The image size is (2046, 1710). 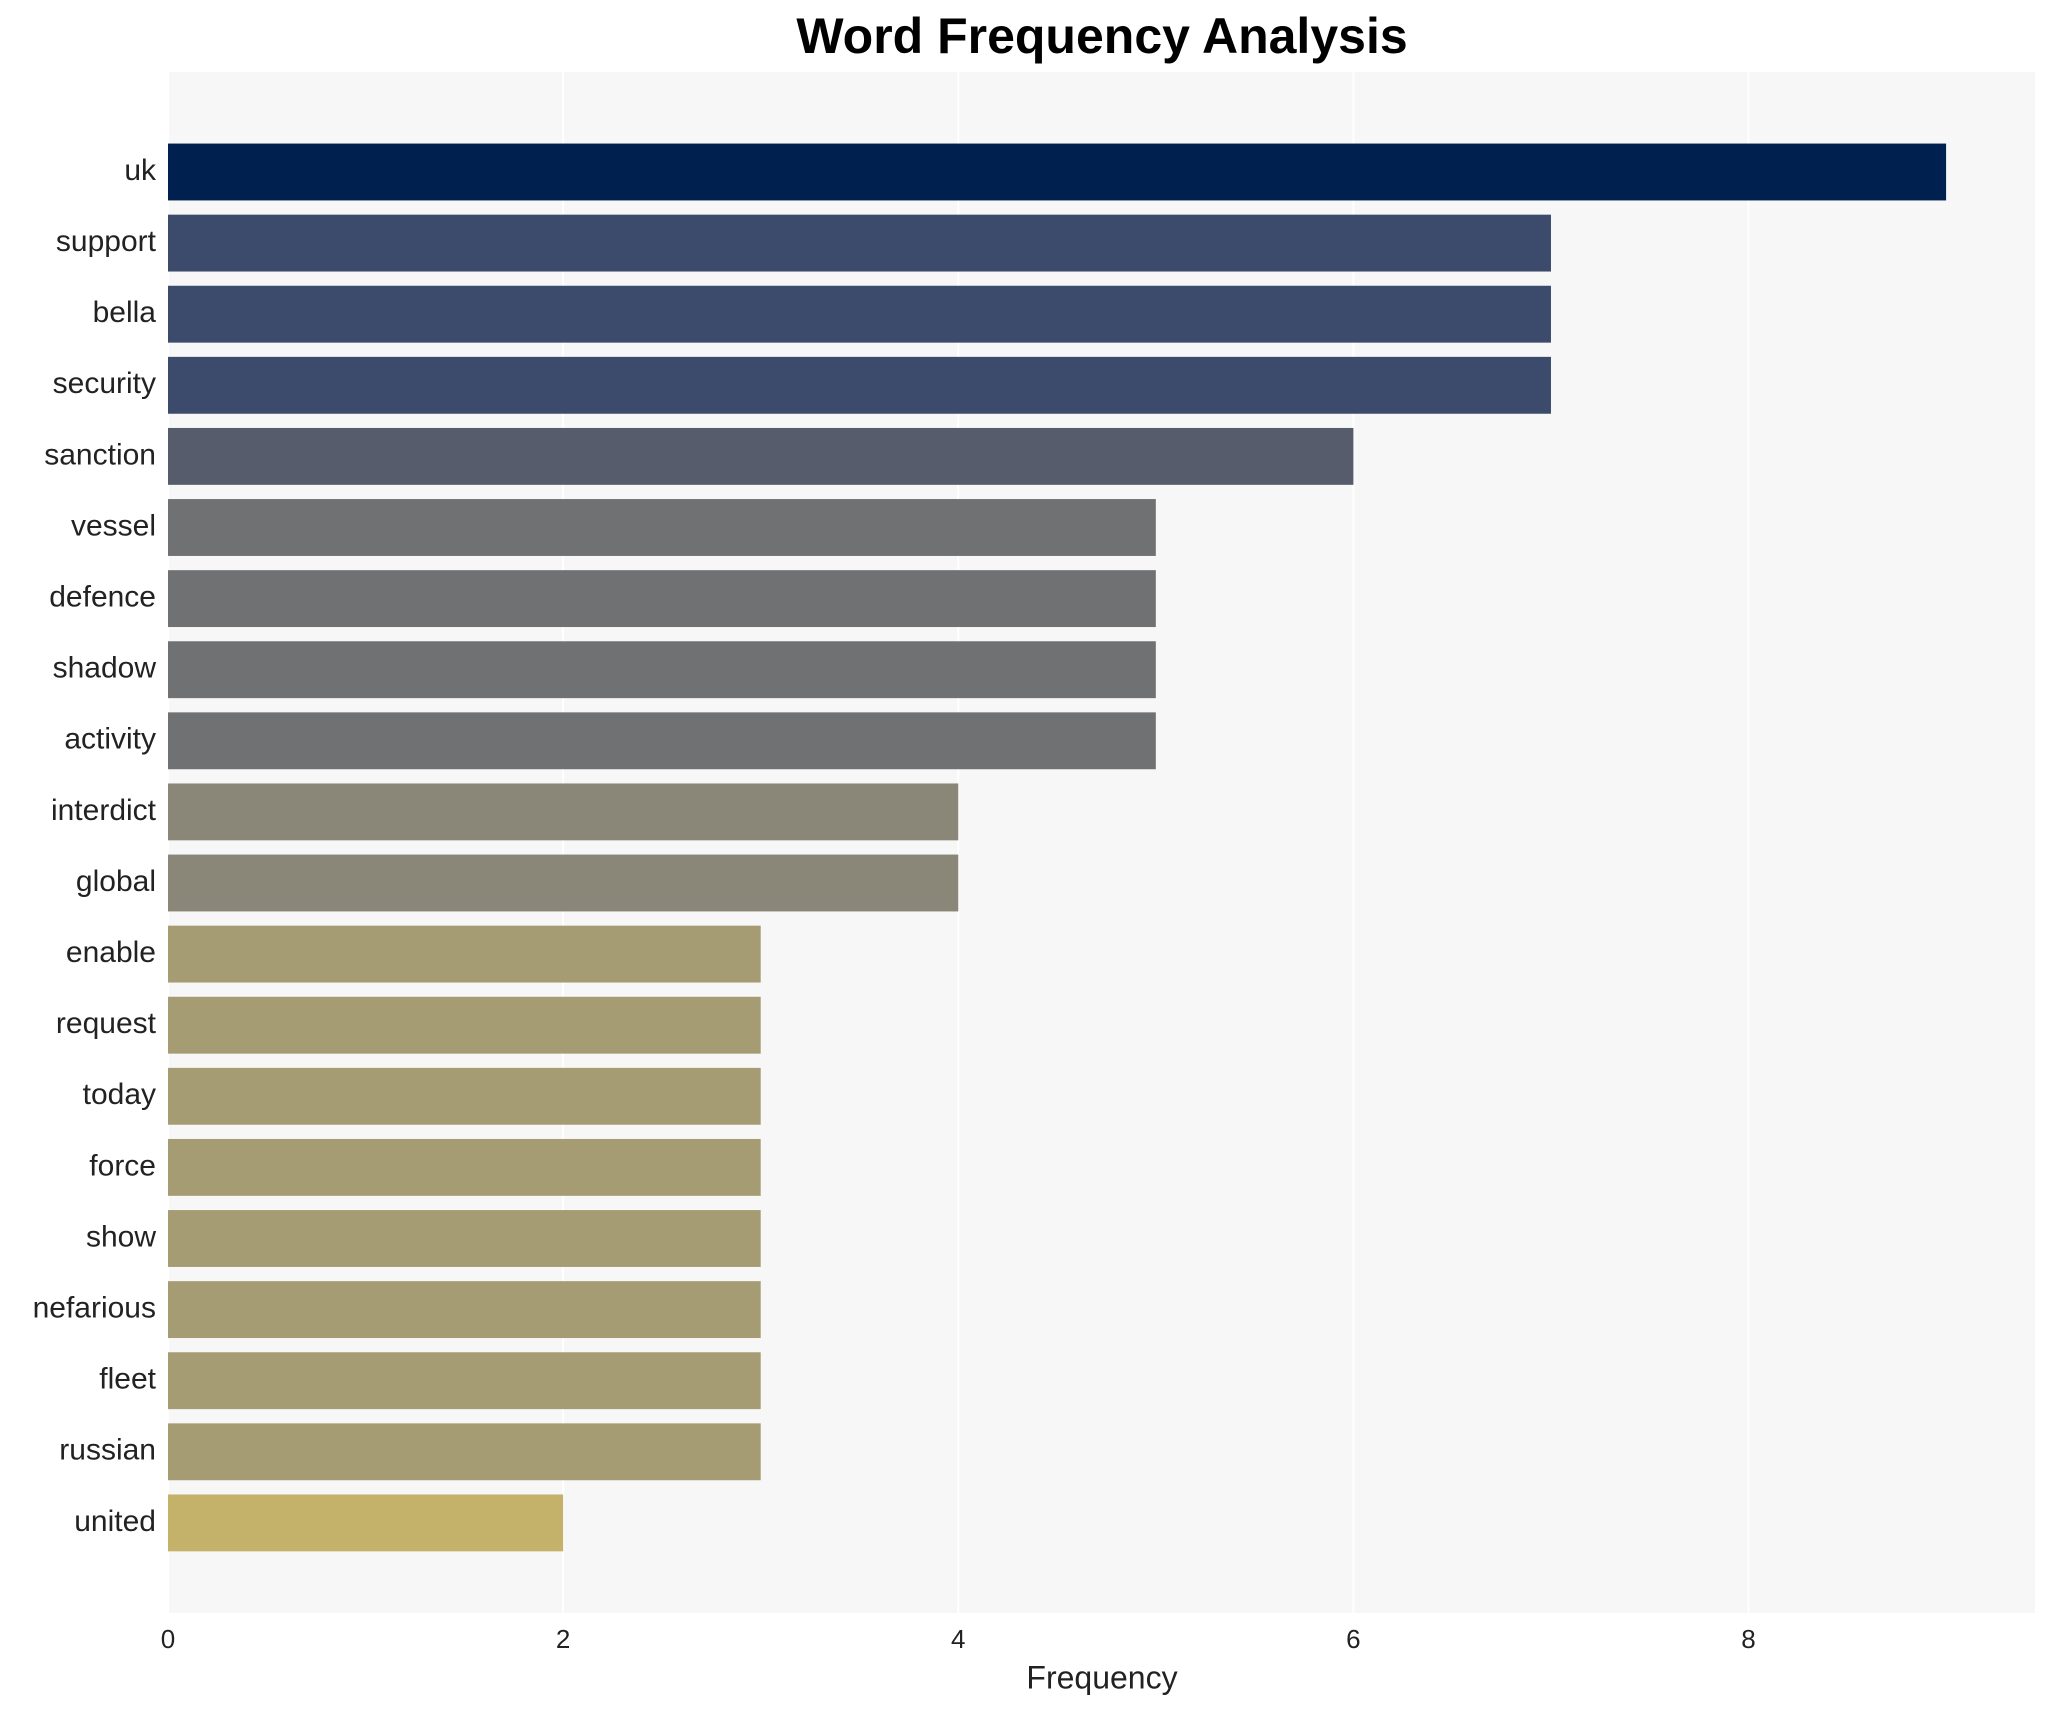 I want to click on x-tick-label: 6, so click(x=1353, y=1639).